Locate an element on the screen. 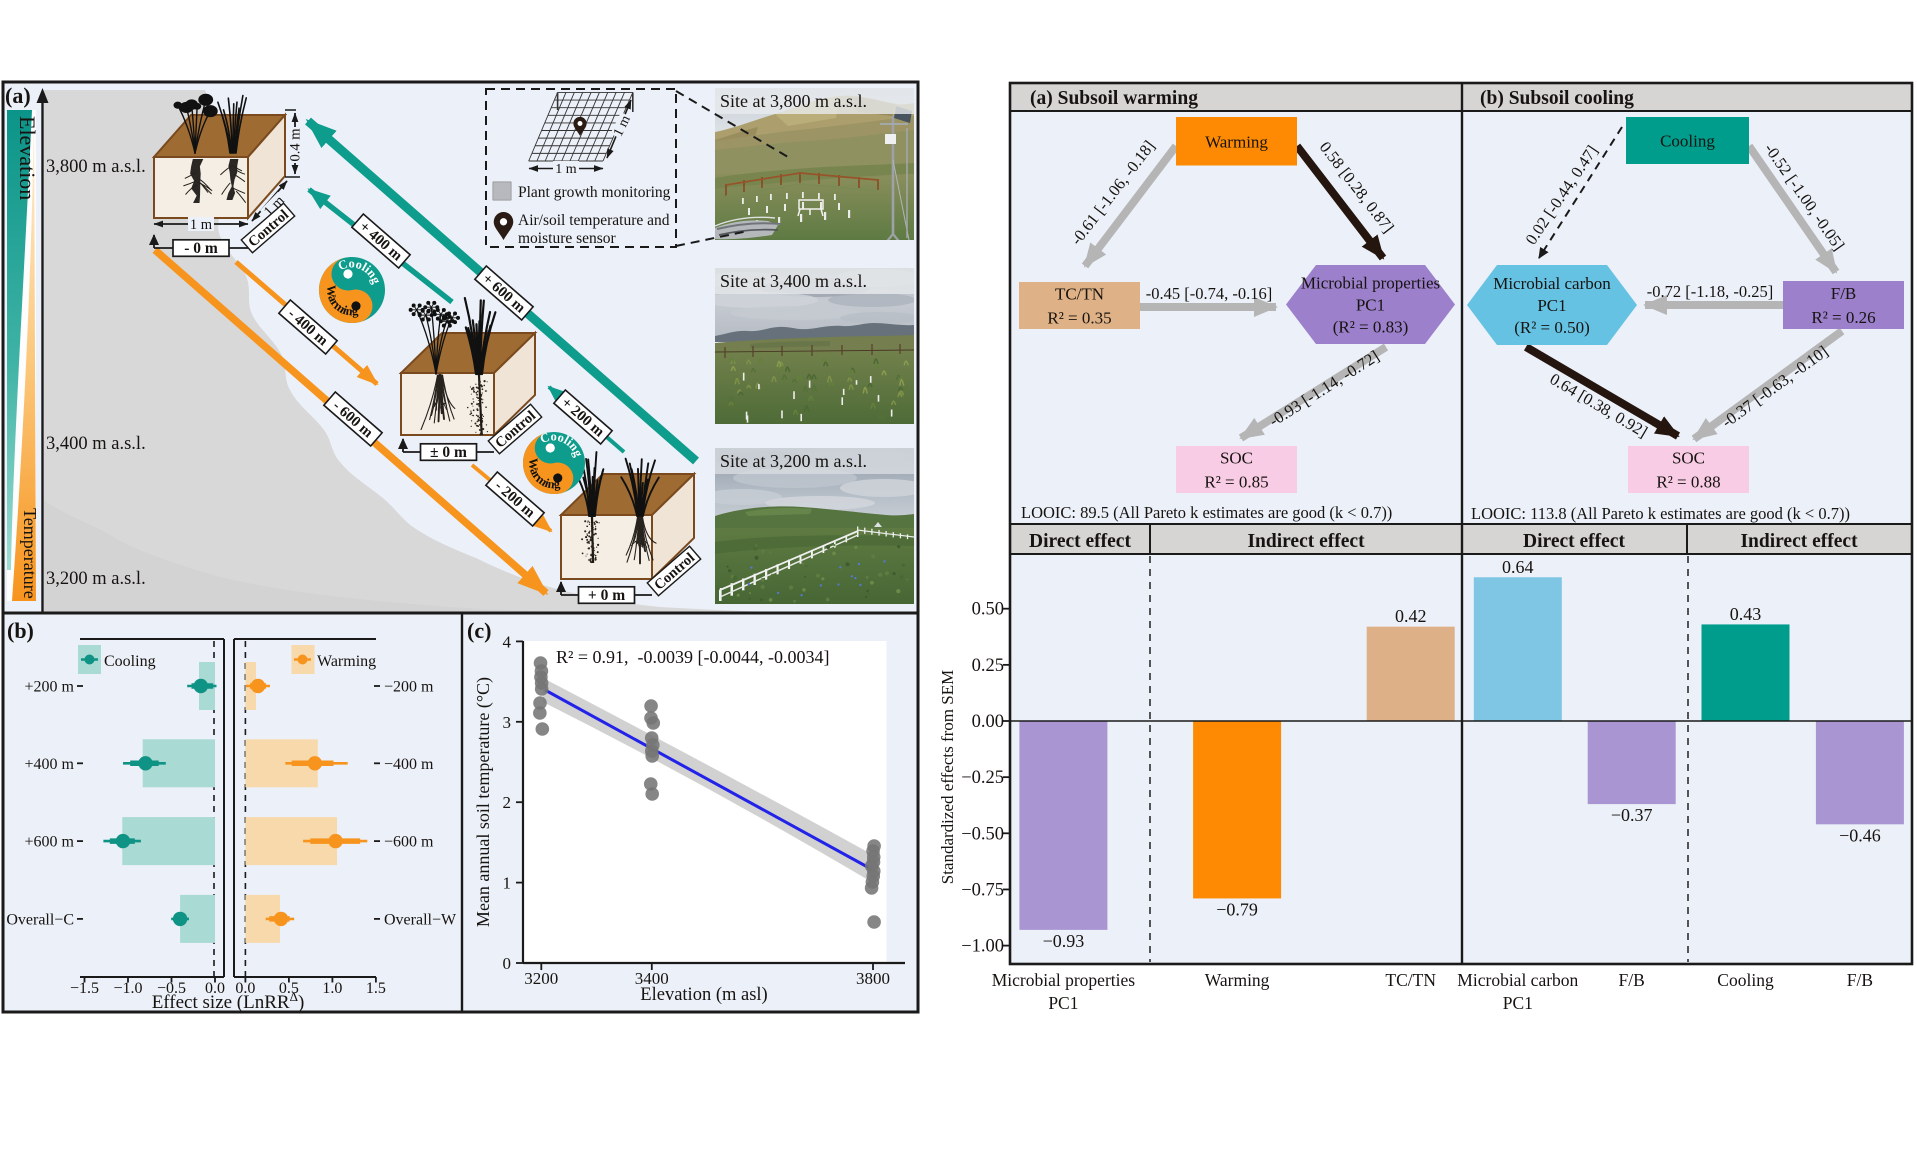 This screenshot has width=1917, height=1150. svg-text: Elevation (m asl) is located at coordinates (703, 995).